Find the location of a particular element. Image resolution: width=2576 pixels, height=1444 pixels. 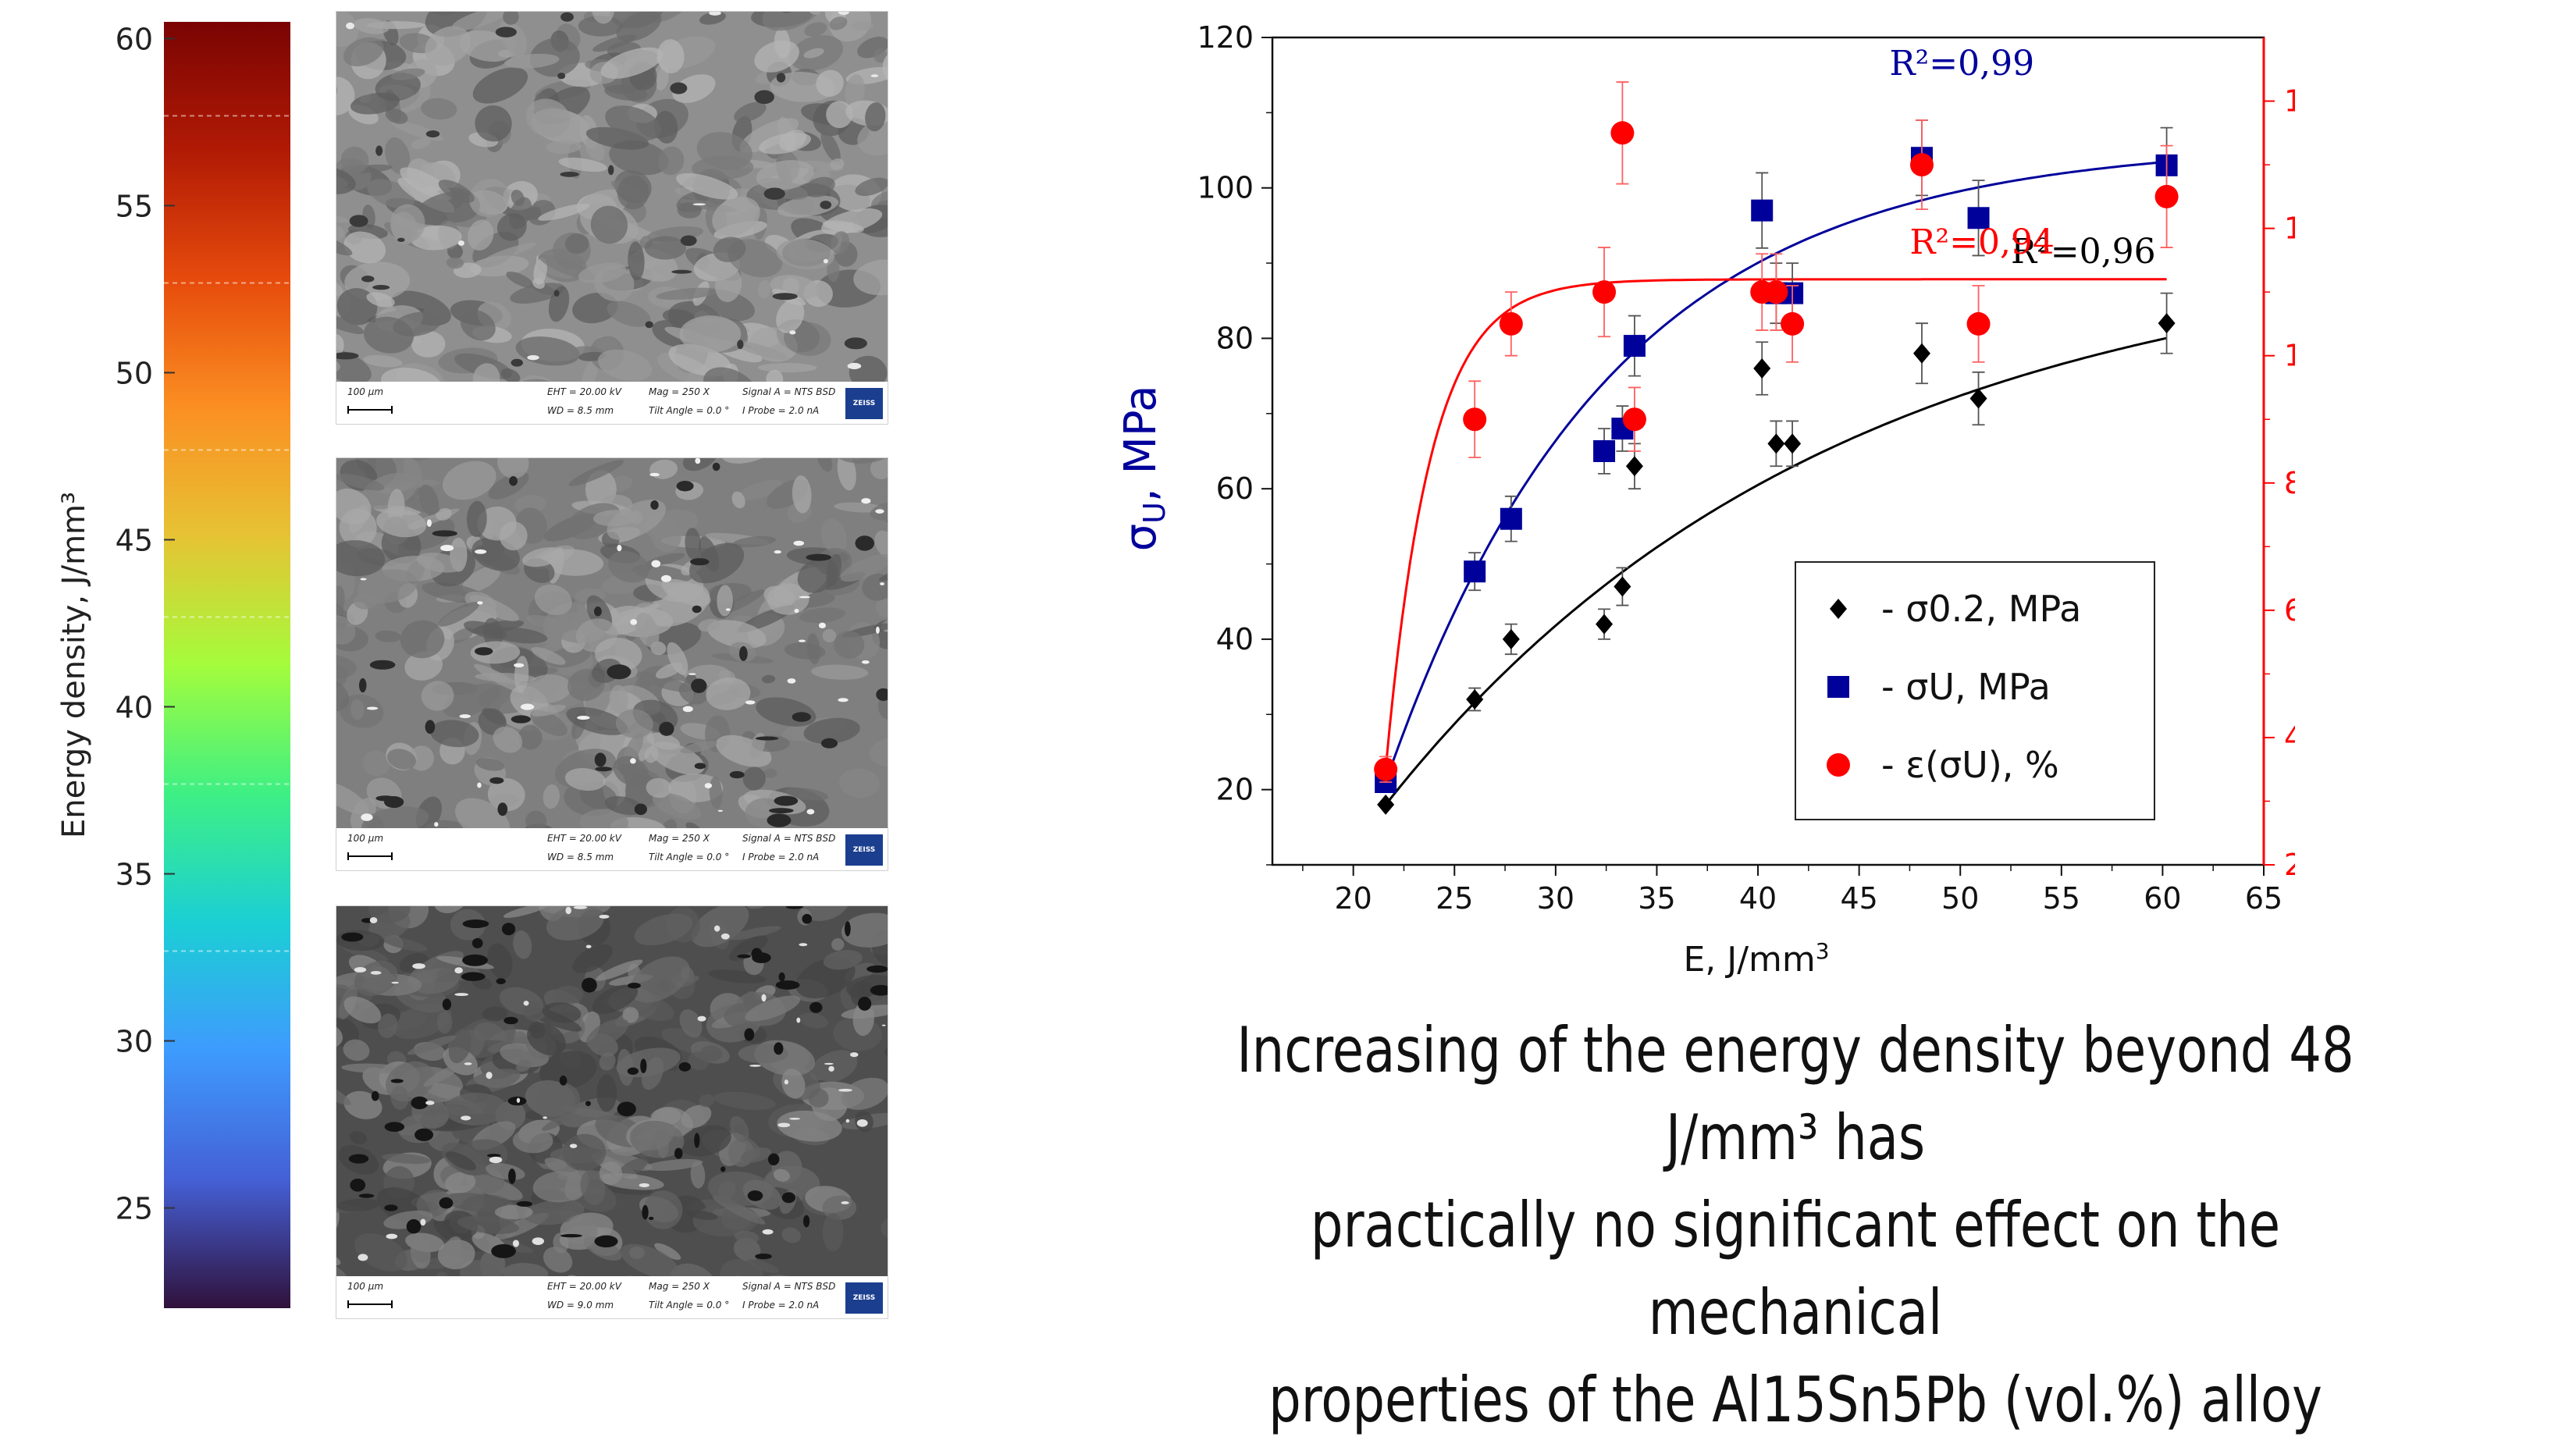

x-tick-label: 65 is located at coordinates (2263, 899).